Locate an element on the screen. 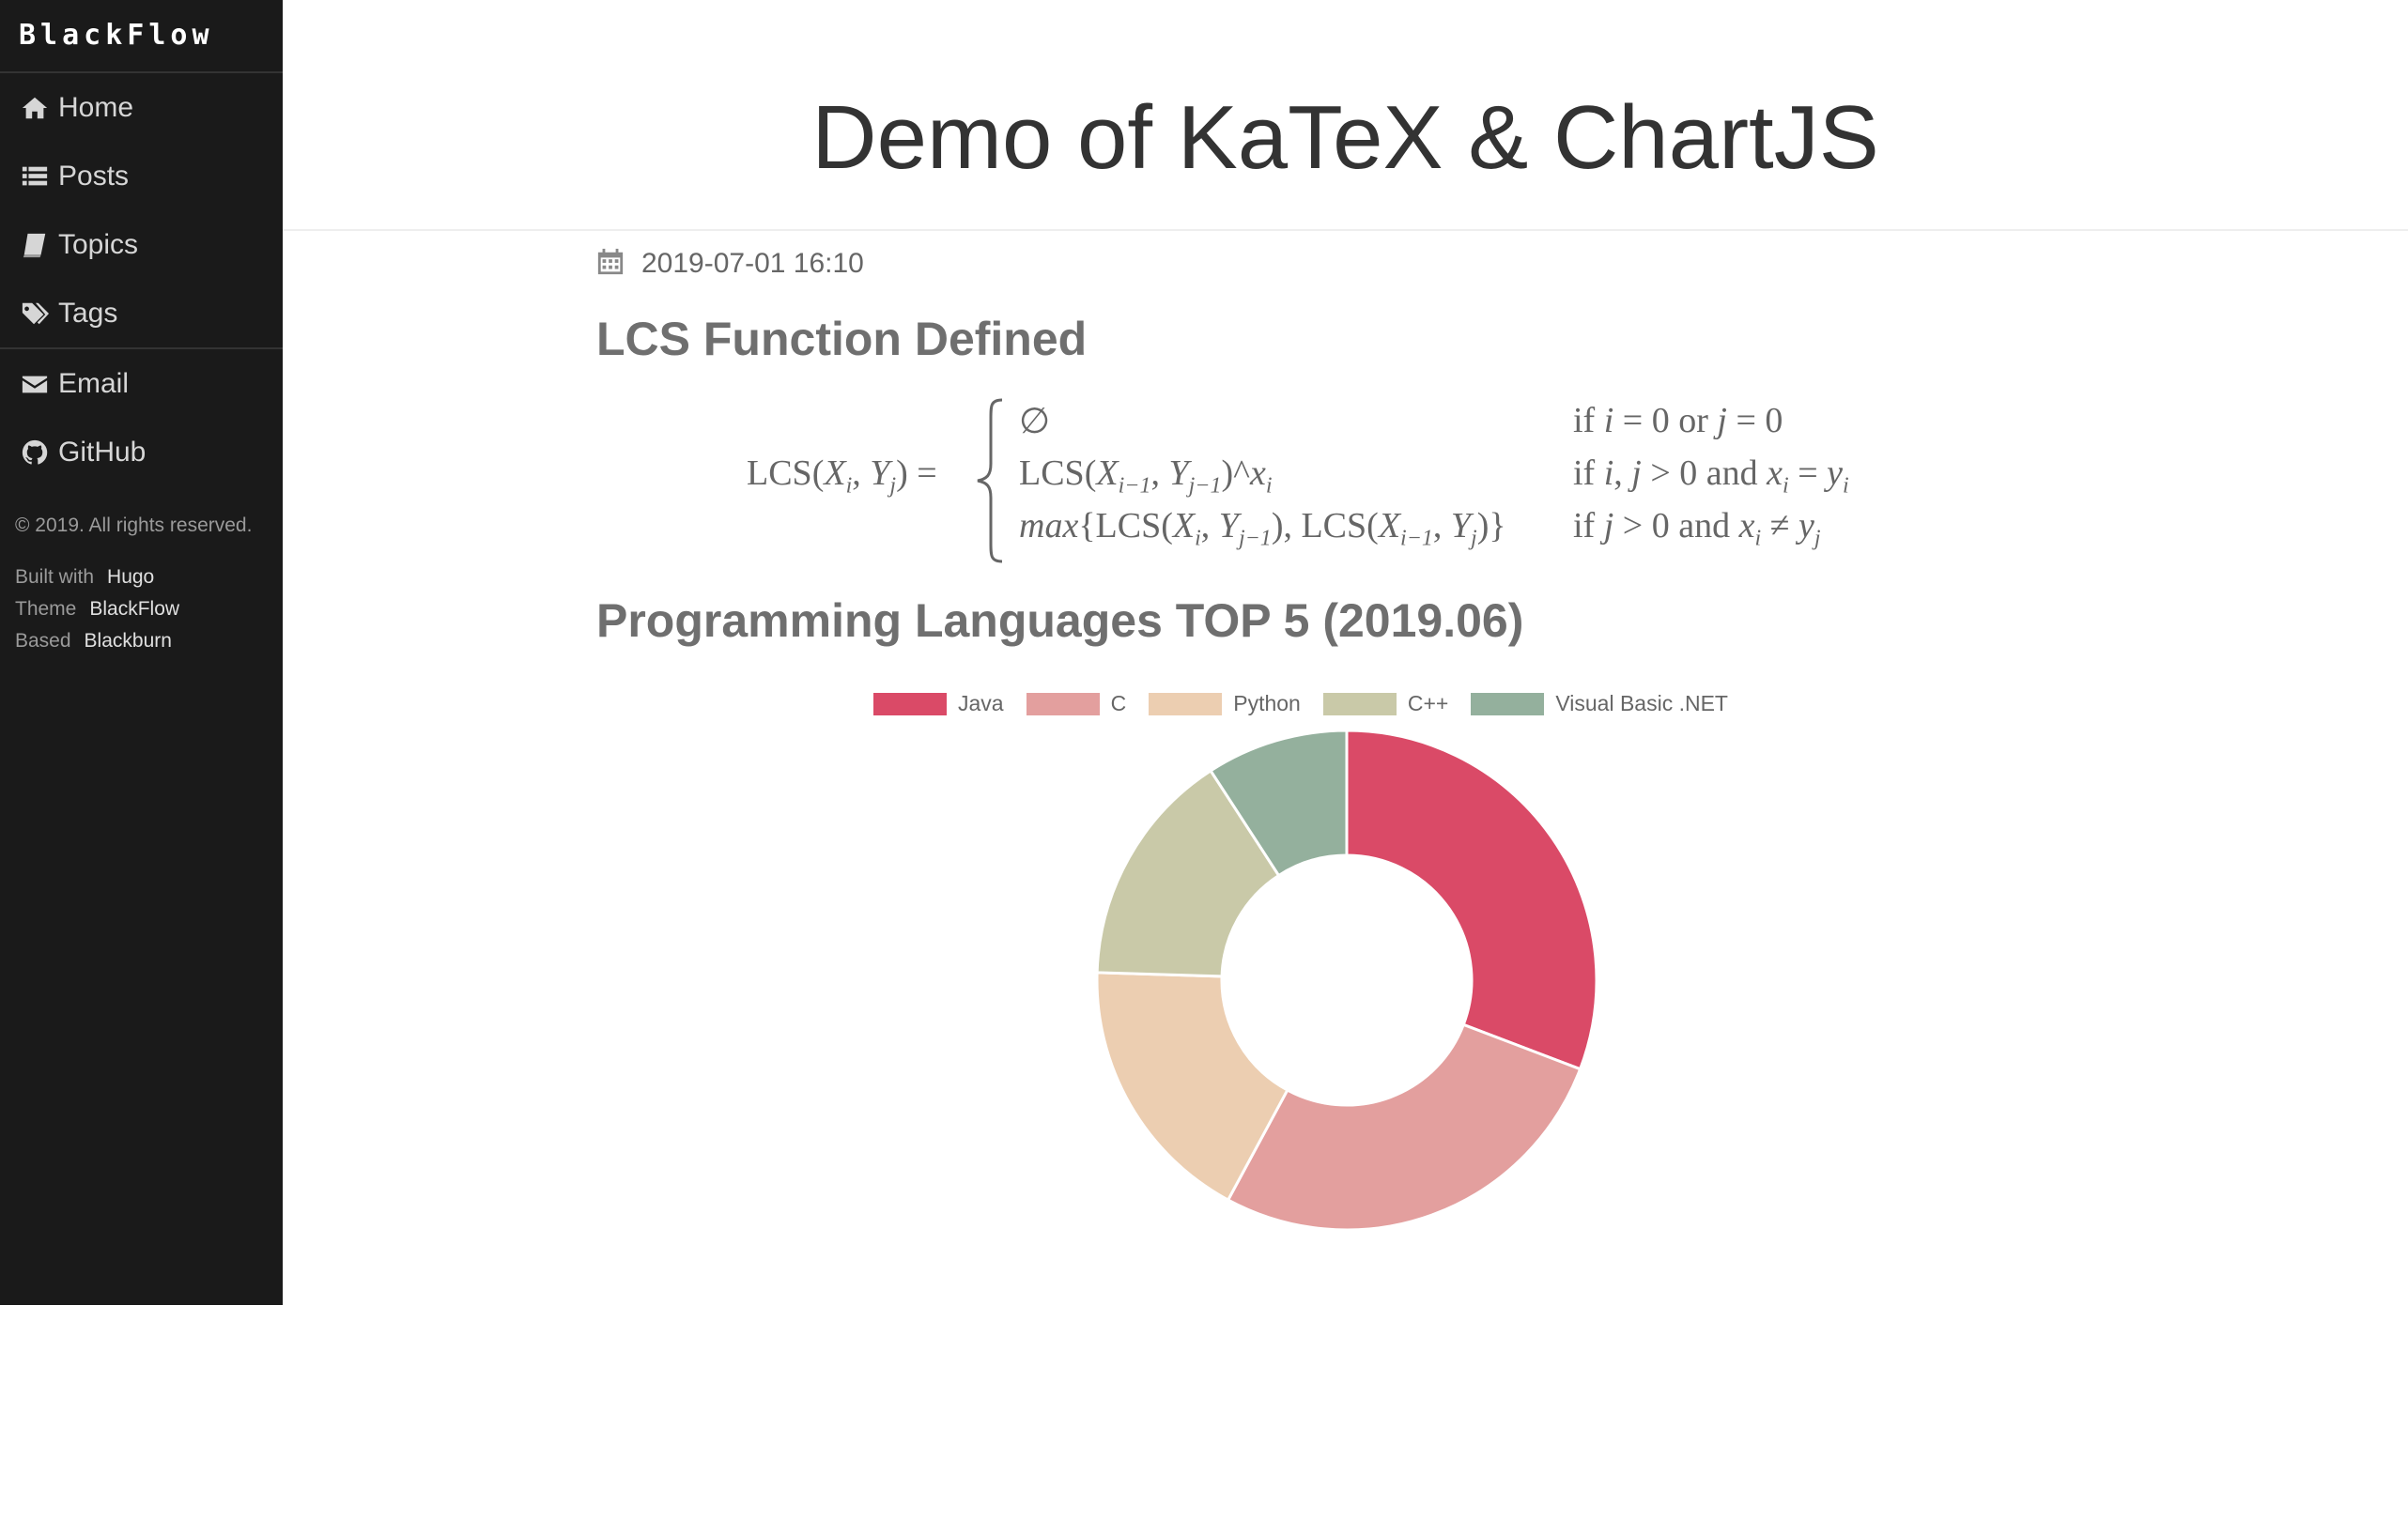  donut-slice-c is located at coordinates (1404, 1127).